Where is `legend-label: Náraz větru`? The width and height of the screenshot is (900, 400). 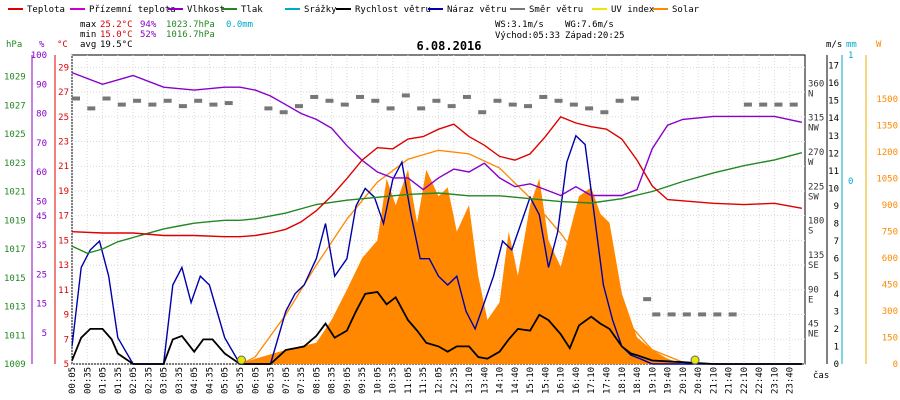
legend-label: Náraz větru is located at coordinates (477, 10).